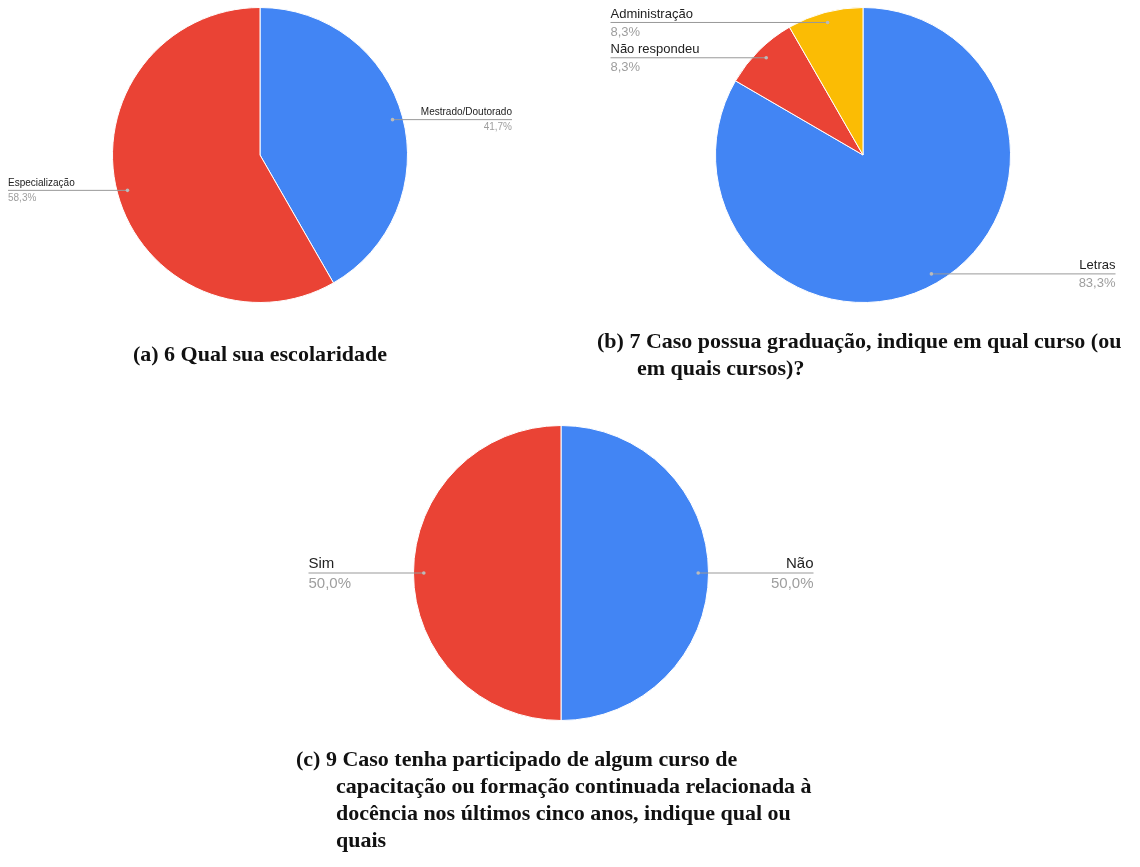  What do you see at coordinates (860, 354) in the screenshot?
I see `text: (b) 7 Caso possua graduação, indique em qual curso (ou em quais cursos)?` at bounding box center [860, 354].